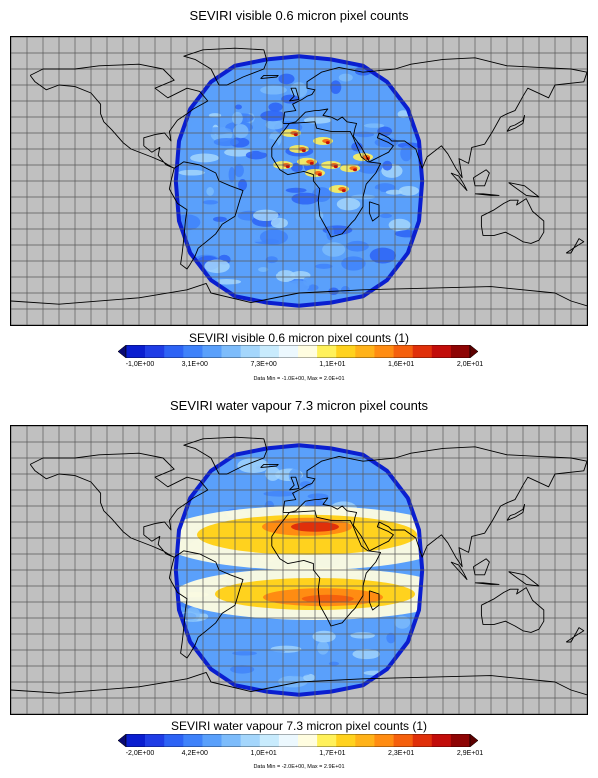 Image resolution: width=598 pixels, height=778 pixels. What do you see at coordinates (194, 364) in the screenshot?
I see `colorbar-tick-label: 3,1E+00` at bounding box center [194, 364].